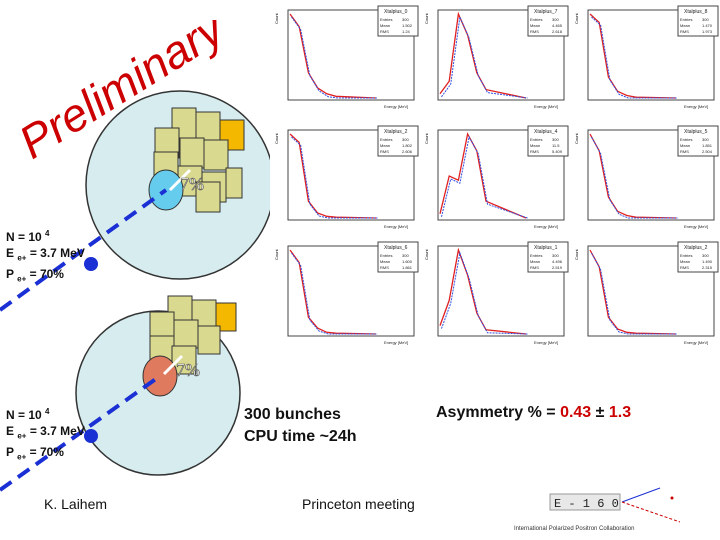 This screenshot has height=540, width=720. I want to click on stats-title: Xtalplus_4, so click(546, 132).